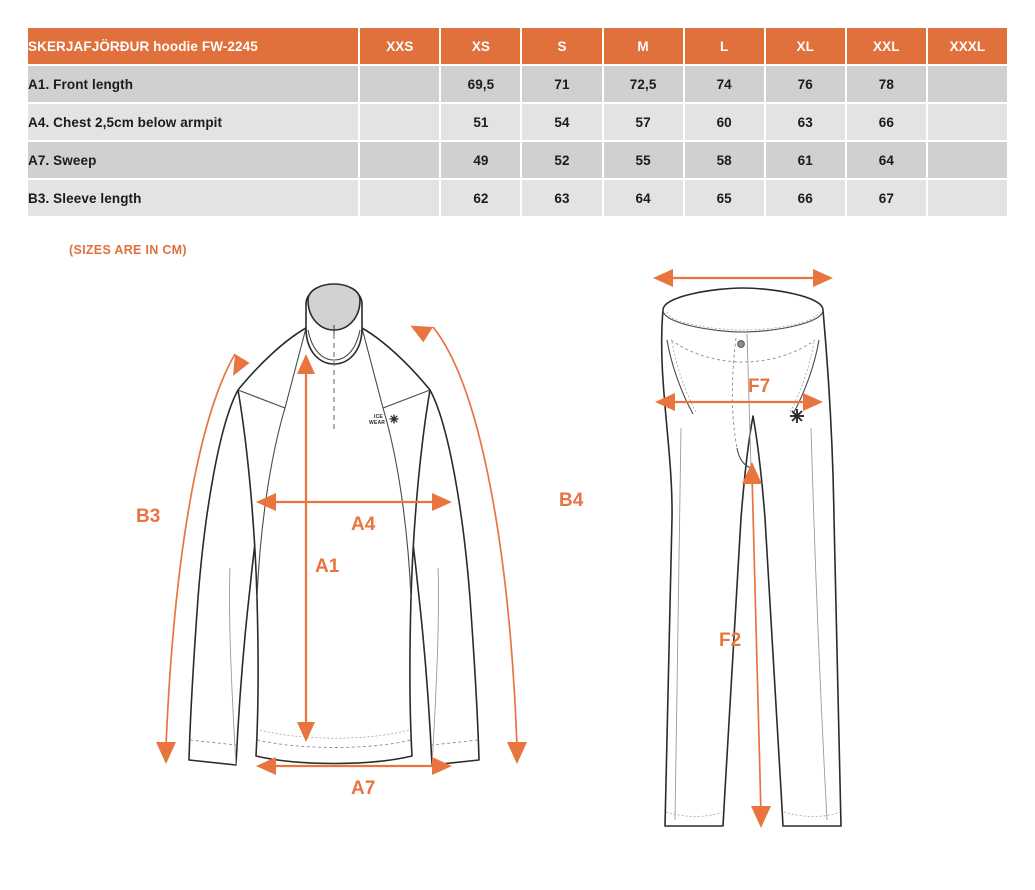 The width and height of the screenshot is (1035, 890). What do you see at coordinates (805, 84) in the screenshot?
I see `measurement-value: 76` at bounding box center [805, 84].